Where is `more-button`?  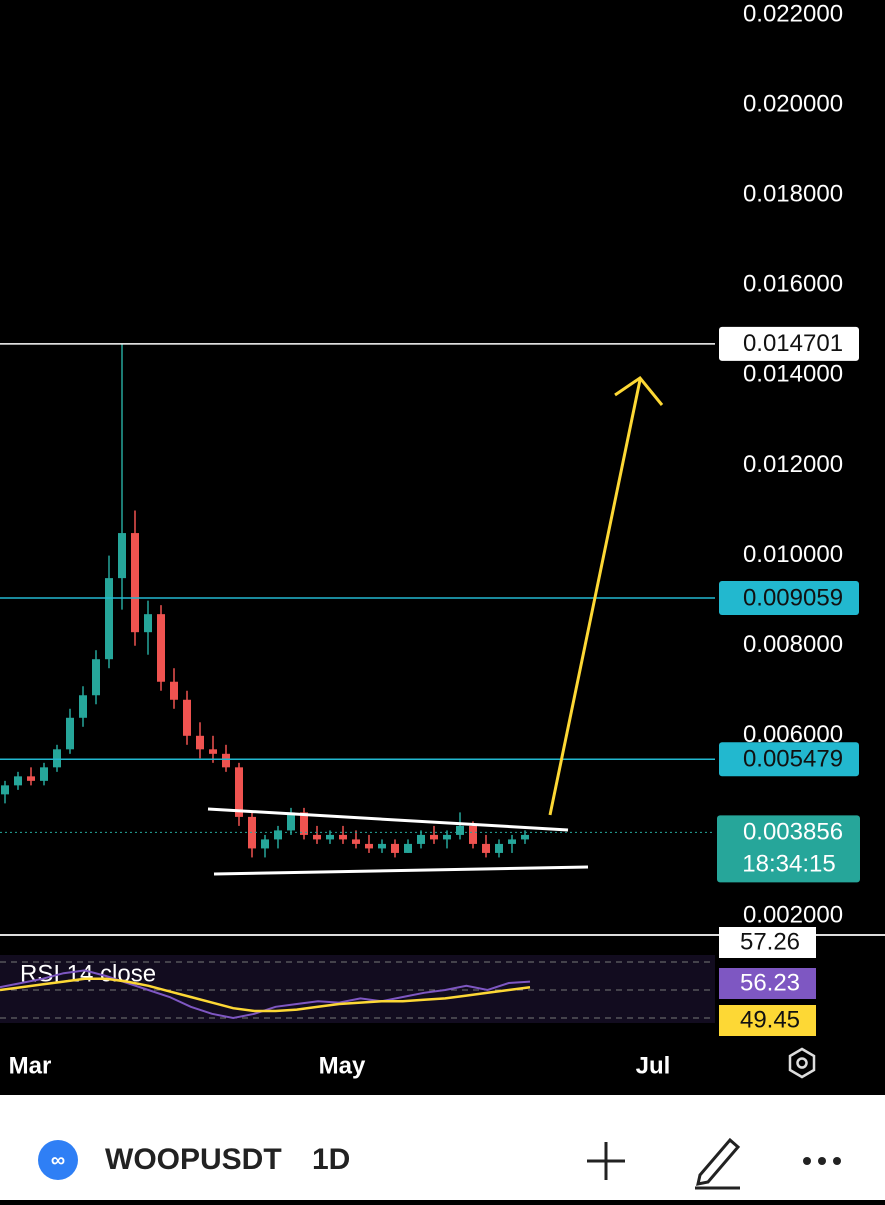
more-button is located at coordinates (822, 1161).